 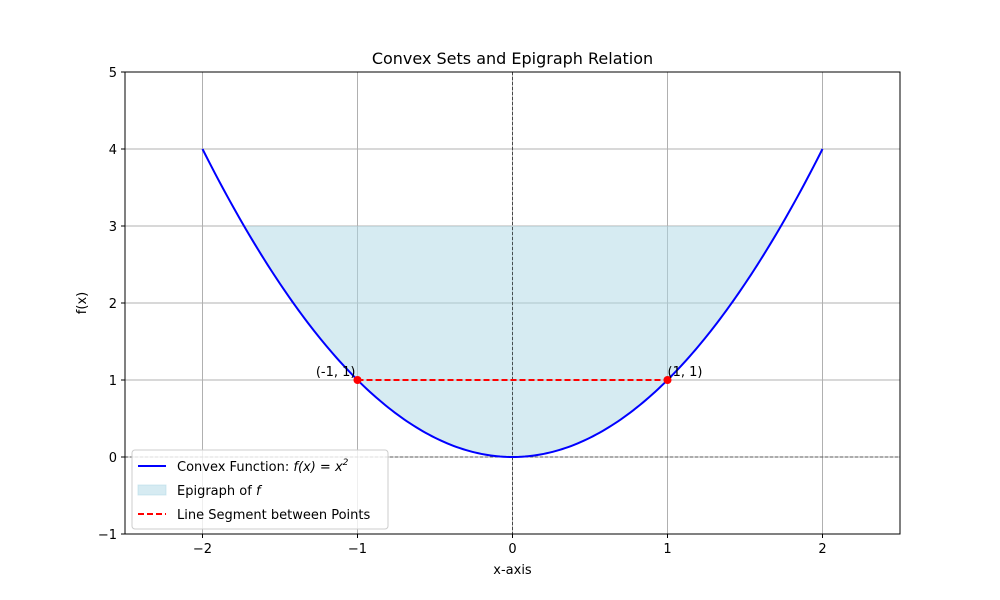 What do you see at coordinates (113, 150) in the screenshot?
I see `y-tick-label-5: 4` at bounding box center [113, 150].